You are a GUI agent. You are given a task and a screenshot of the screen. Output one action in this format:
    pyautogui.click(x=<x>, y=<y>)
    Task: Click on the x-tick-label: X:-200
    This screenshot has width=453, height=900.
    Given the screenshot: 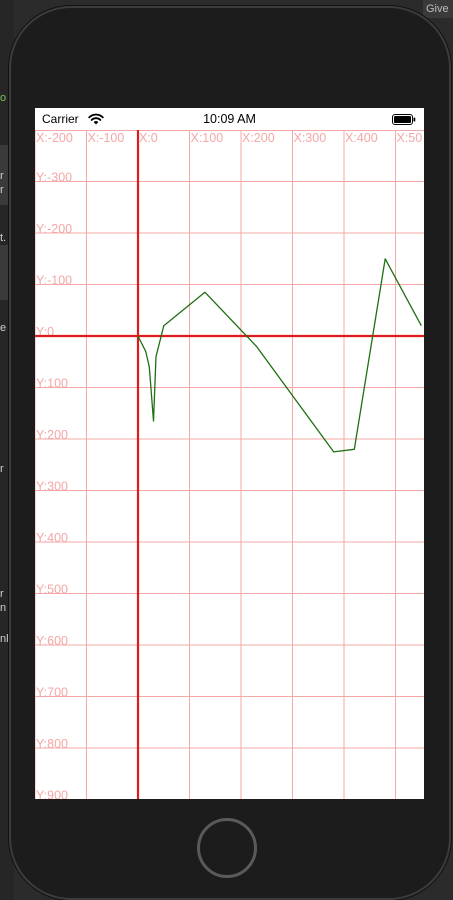 What is the action you would take?
    pyautogui.click(x=54, y=138)
    